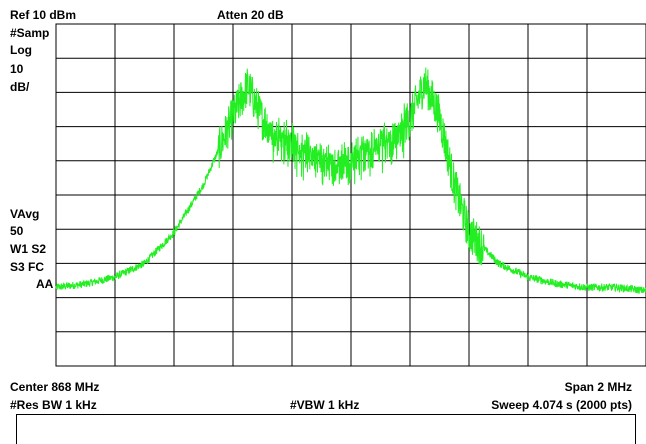  I want to click on ref-level-label: Ref 10 dBm, so click(43, 15).